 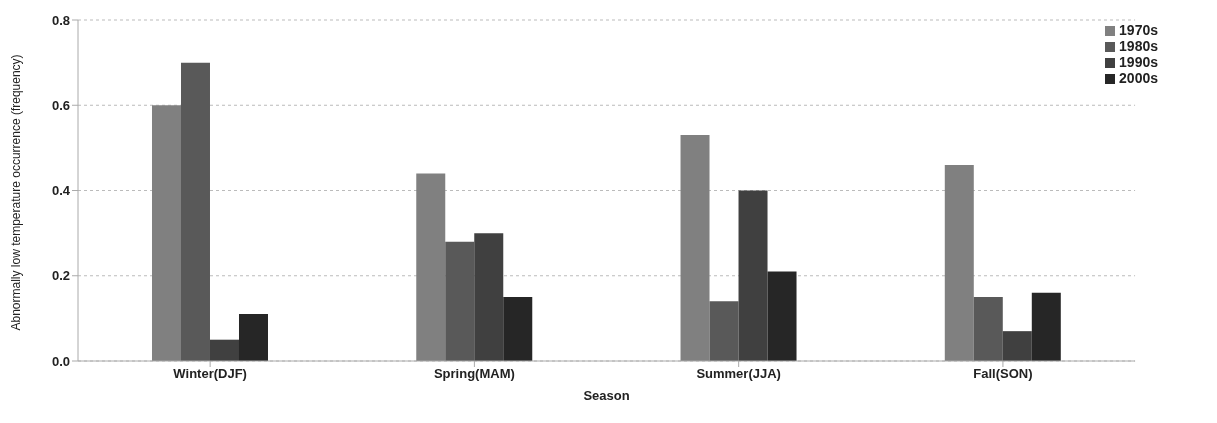 What do you see at coordinates (1138, 30) in the screenshot?
I see `legend-label: 1970s` at bounding box center [1138, 30].